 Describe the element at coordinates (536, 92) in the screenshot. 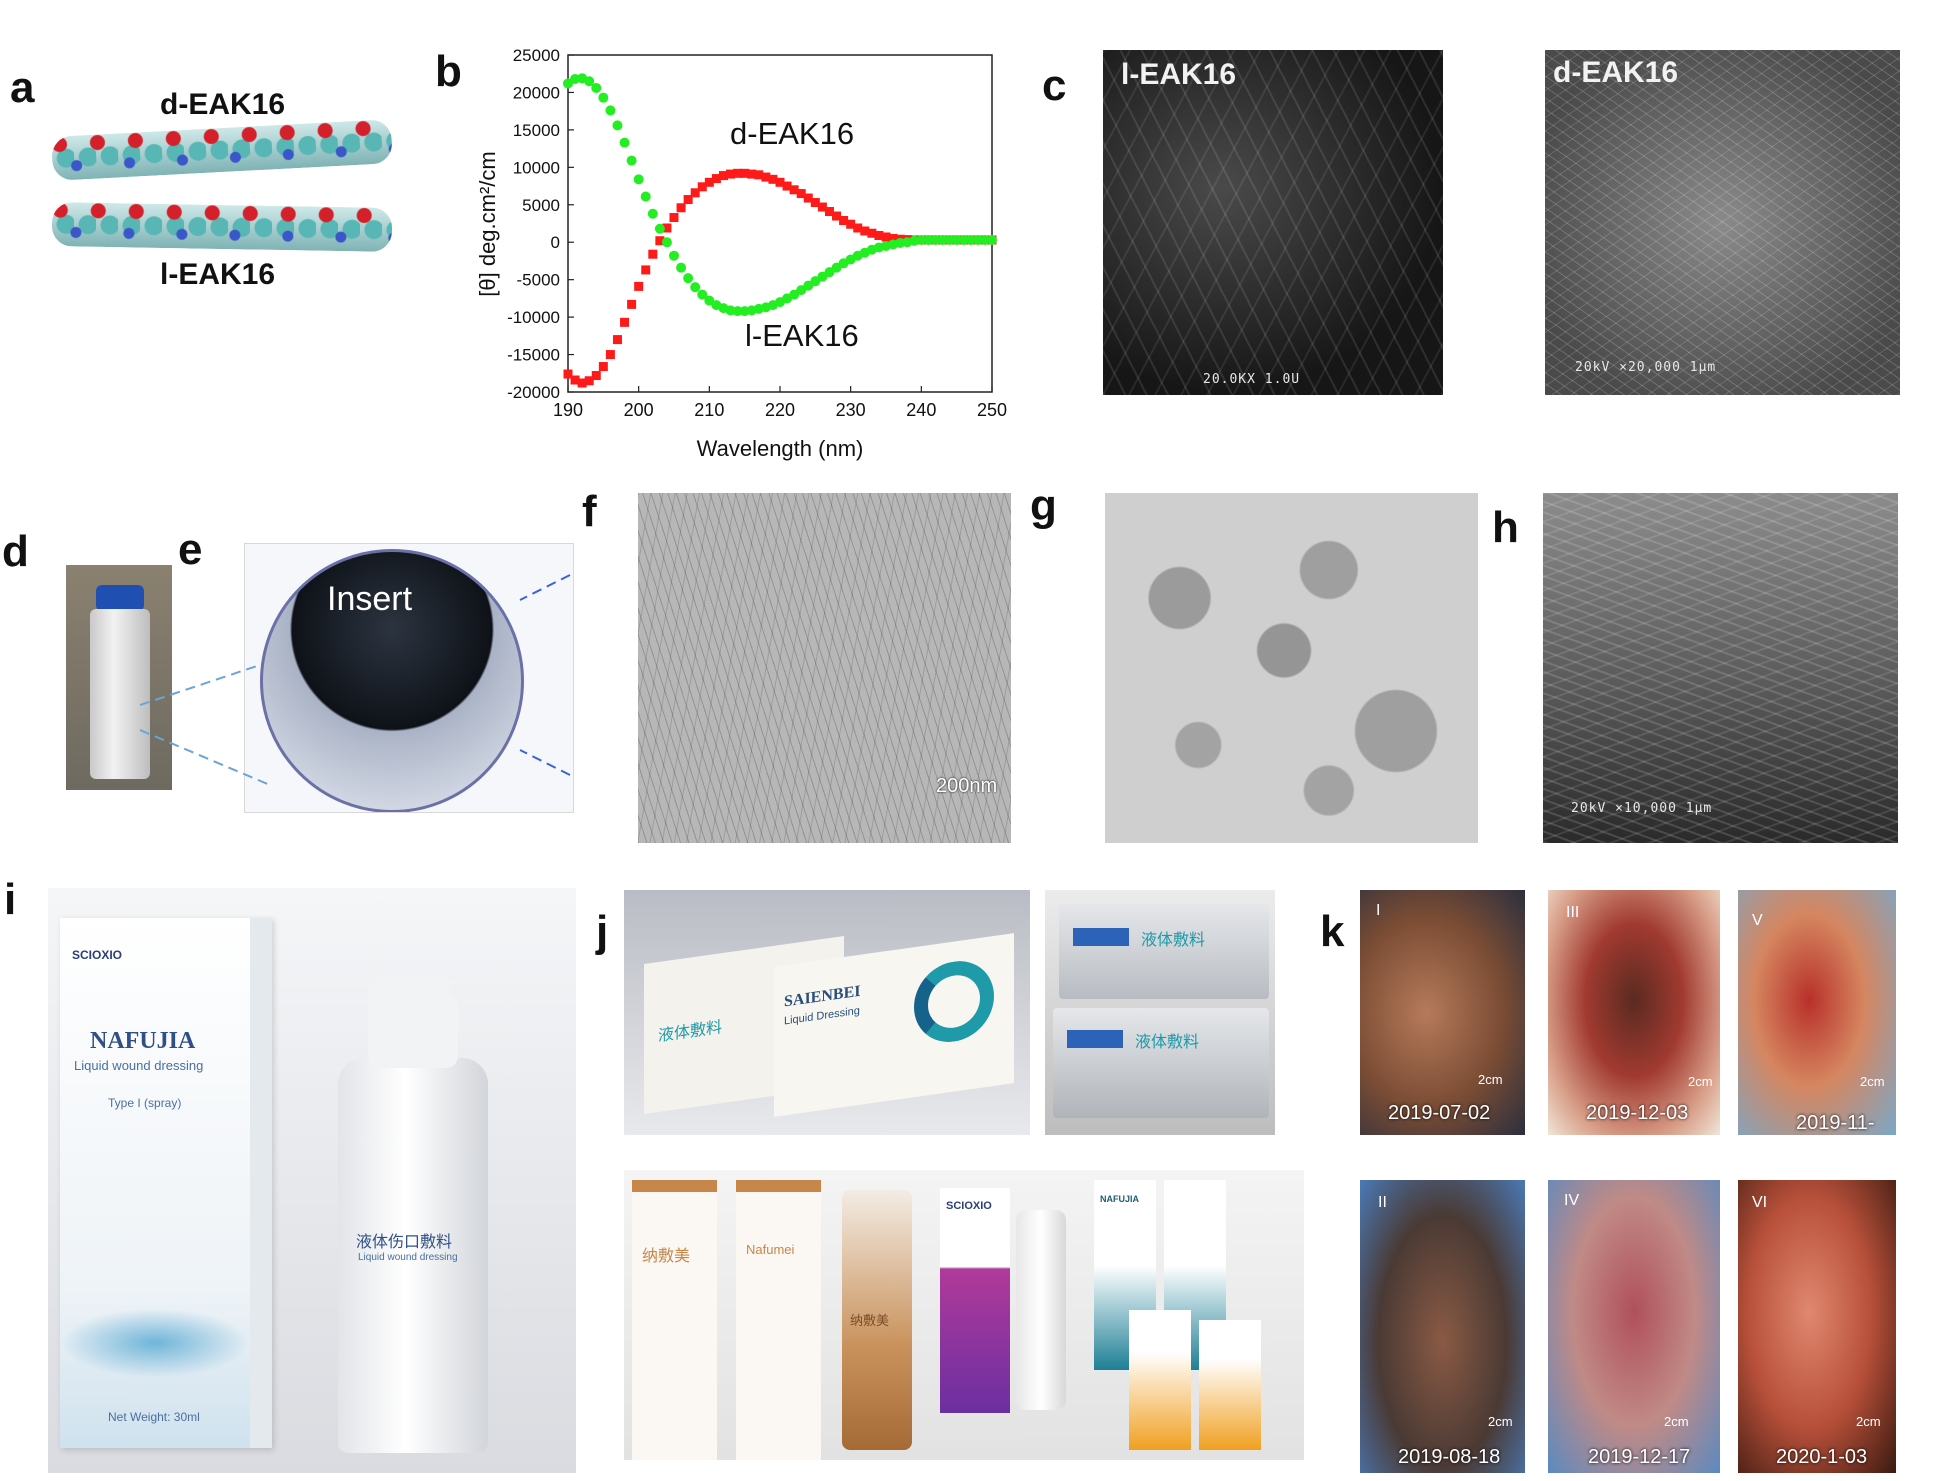

I see `y-tick-label: 20000` at that location.